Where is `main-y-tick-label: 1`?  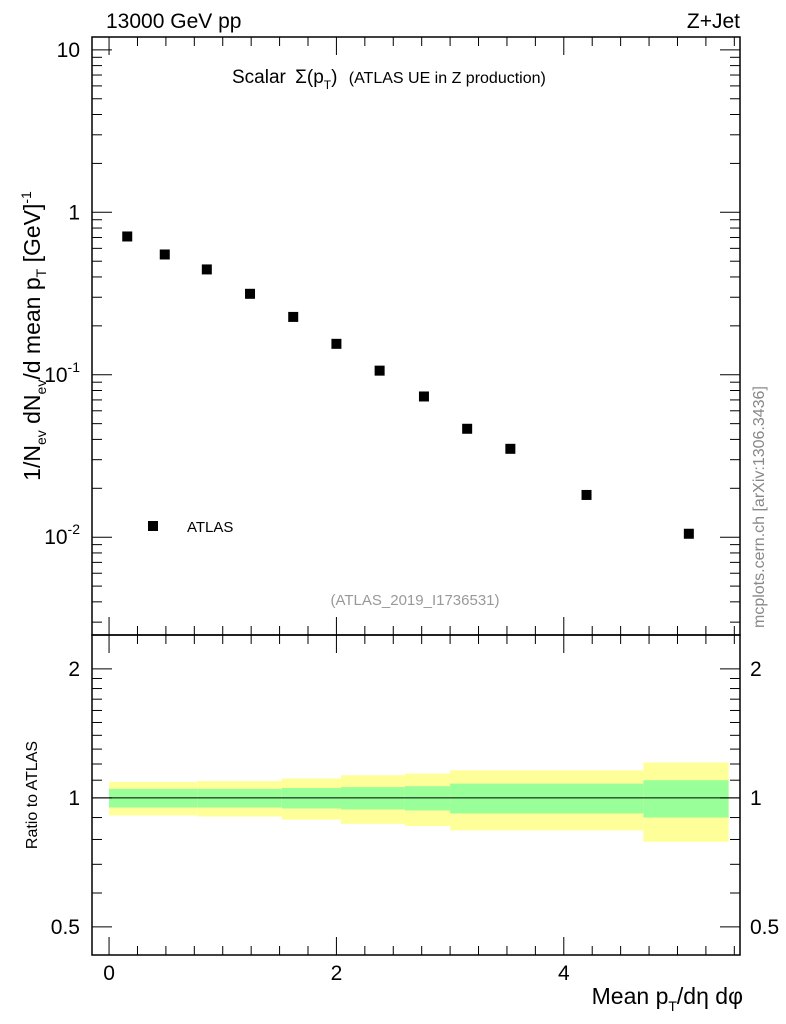
main-y-tick-label: 1 is located at coordinates (74, 212).